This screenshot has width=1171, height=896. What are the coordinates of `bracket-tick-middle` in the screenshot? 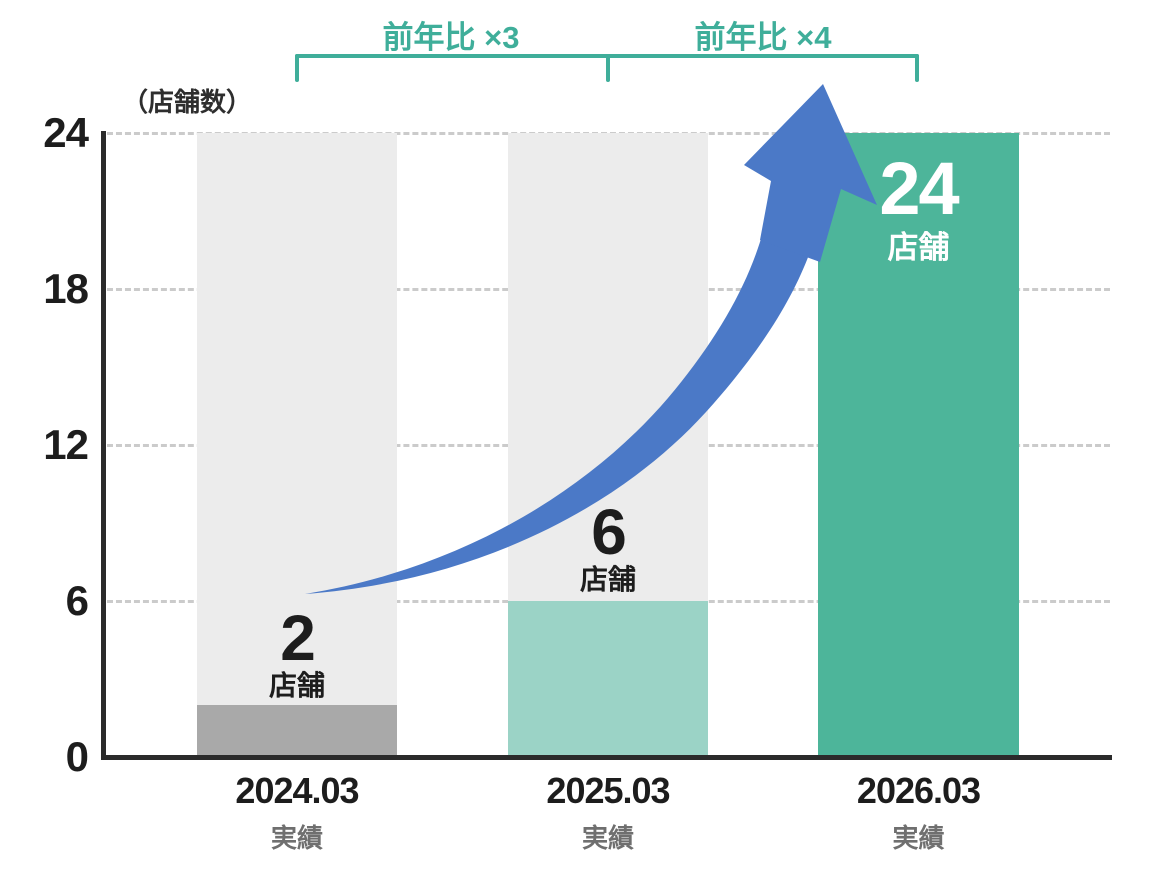 It's located at (608, 68).